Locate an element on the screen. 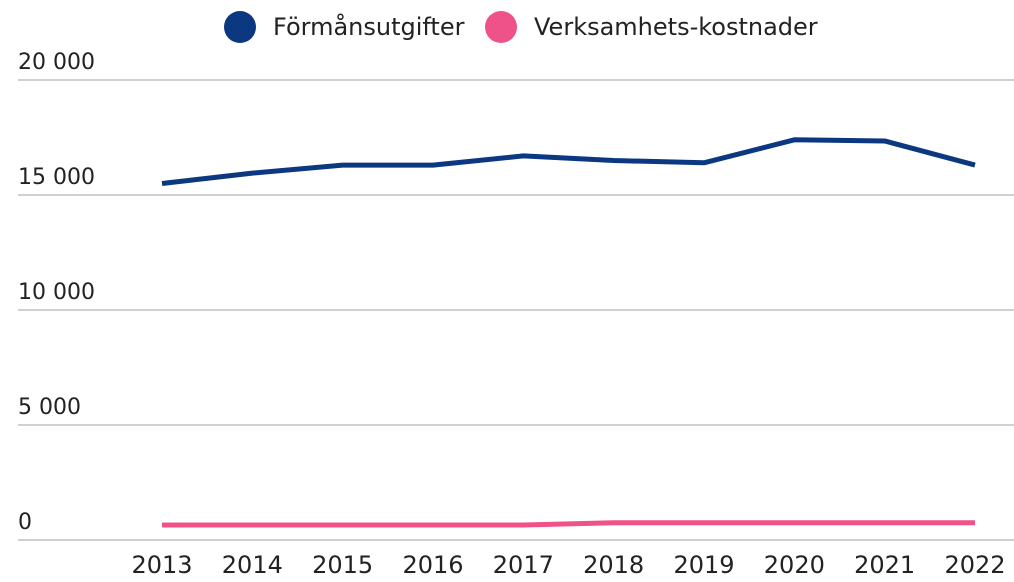 Image resolution: width=1014 pixels, height=582 pixels. x-tick-label: 2017 is located at coordinates (523, 565).